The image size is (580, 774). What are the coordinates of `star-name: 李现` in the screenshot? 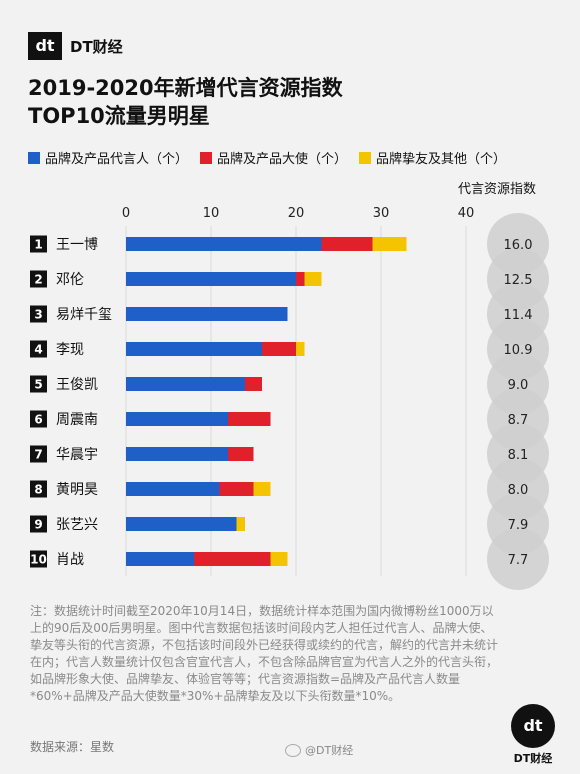 It's located at (70, 350).